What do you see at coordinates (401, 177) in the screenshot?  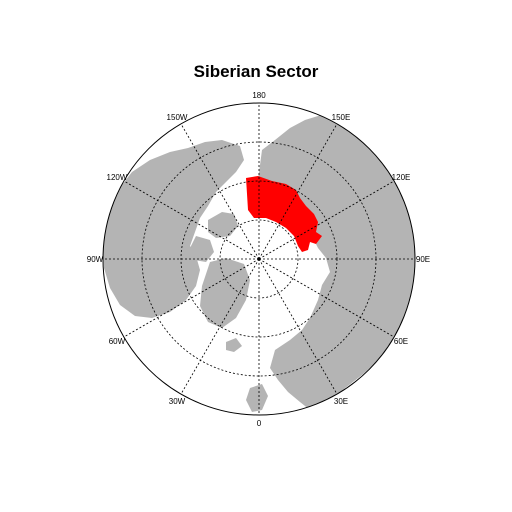 I see `longitude-label-120e: 120E` at bounding box center [401, 177].